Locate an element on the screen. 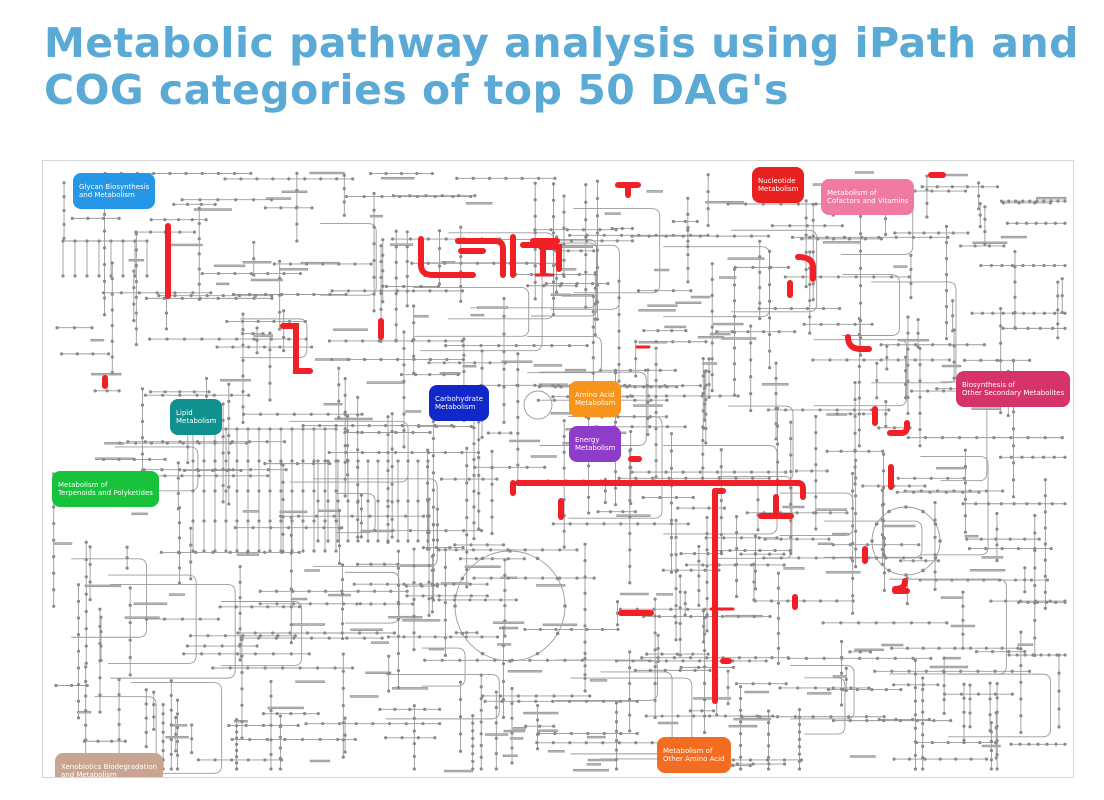 The height and width of the screenshot is (800, 1104). title-line-2: COG categories of top 50 DAG's is located at coordinates (416, 90).